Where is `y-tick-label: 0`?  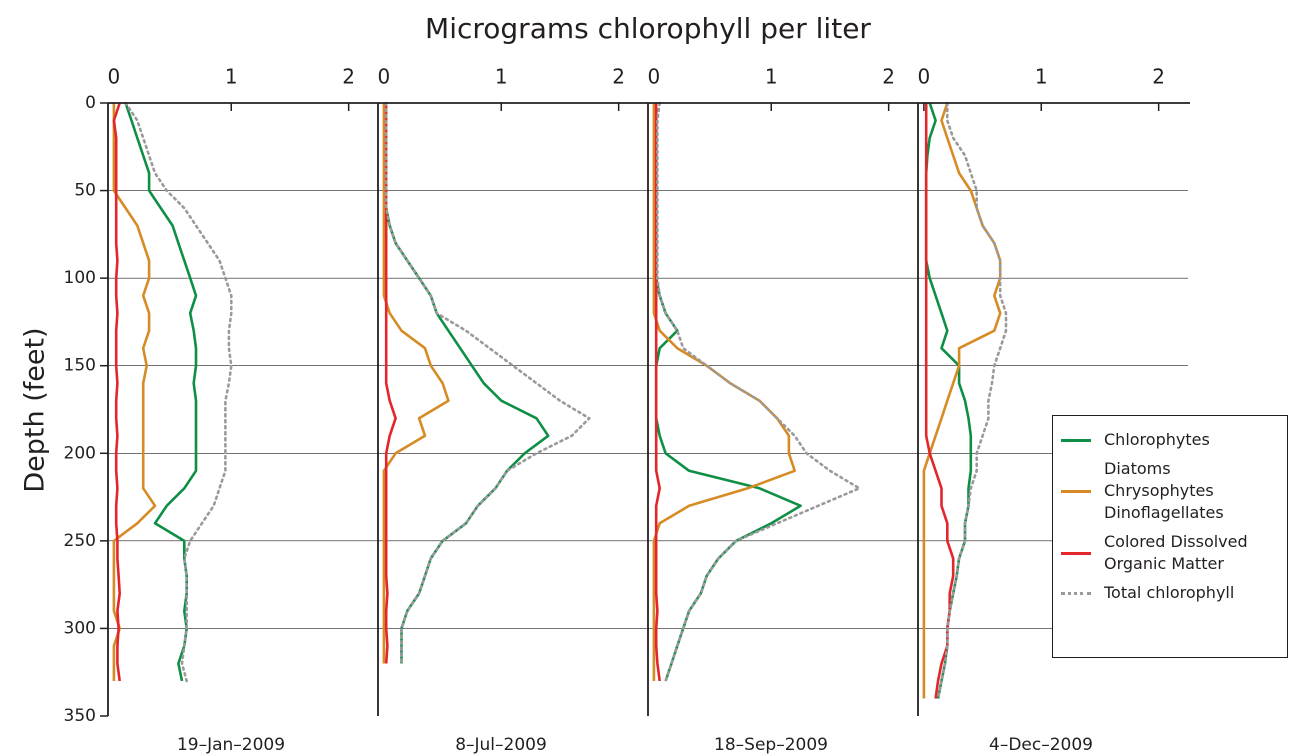
y-tick-label: 0 is located at coordinates (90, 103).